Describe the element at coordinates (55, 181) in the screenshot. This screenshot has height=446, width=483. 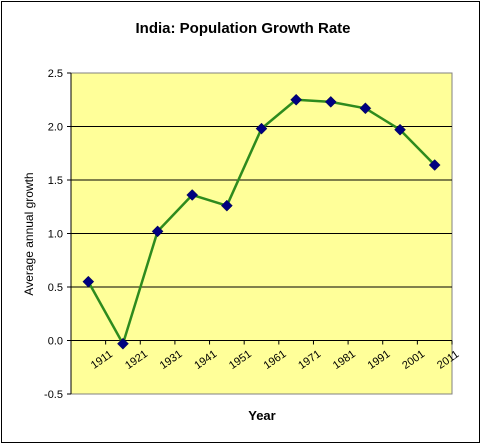
I see `y-tick-label: 1.5` at that location.